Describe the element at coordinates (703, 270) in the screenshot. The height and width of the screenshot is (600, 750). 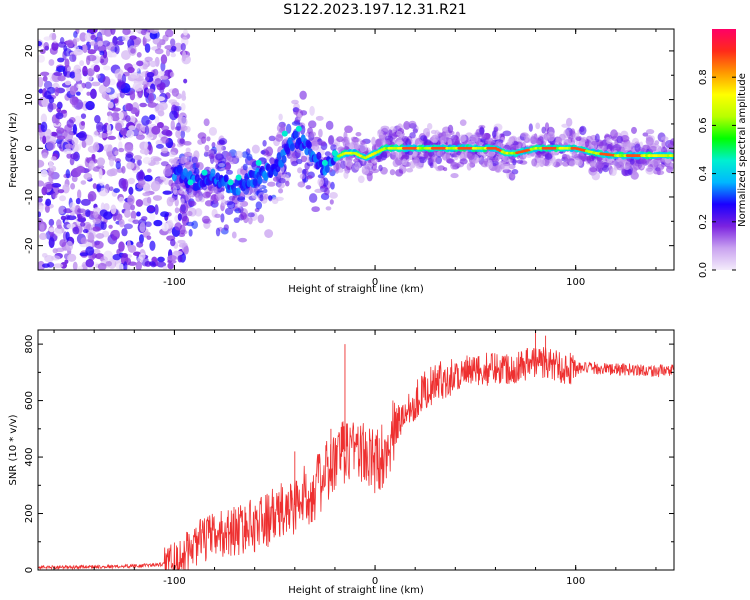
I see `colorbar-tick-label: 0.0` at that location.